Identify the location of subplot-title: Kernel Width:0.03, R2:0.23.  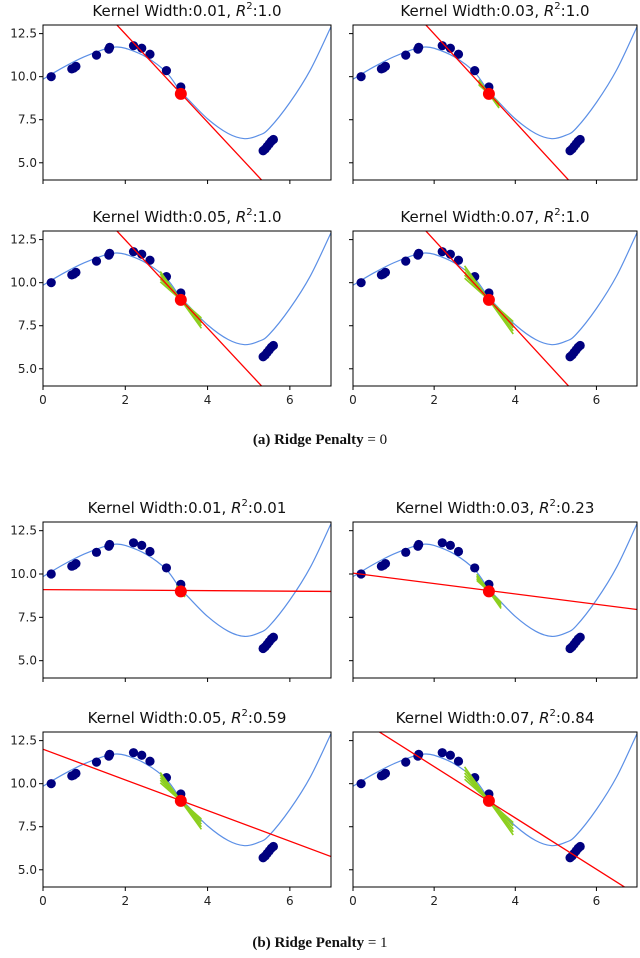
(492, 508).